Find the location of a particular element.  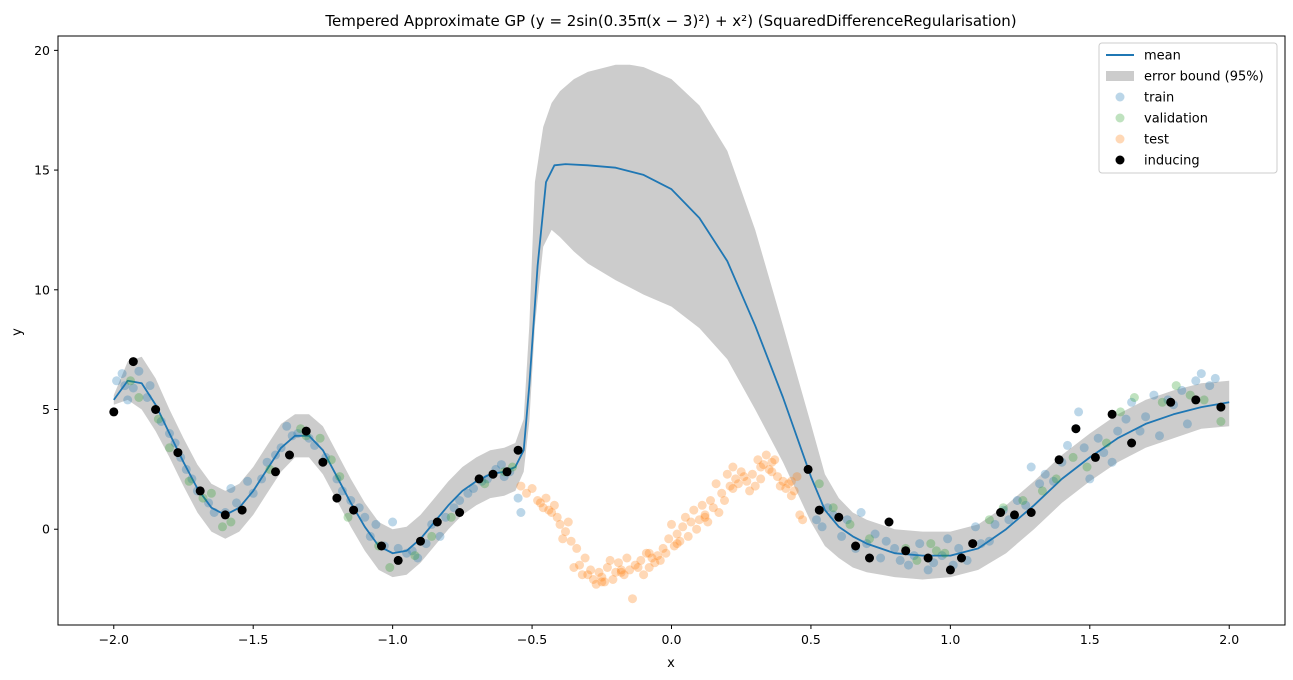

legend-label: error bound (95%) is located at coordinates (1204, 77).